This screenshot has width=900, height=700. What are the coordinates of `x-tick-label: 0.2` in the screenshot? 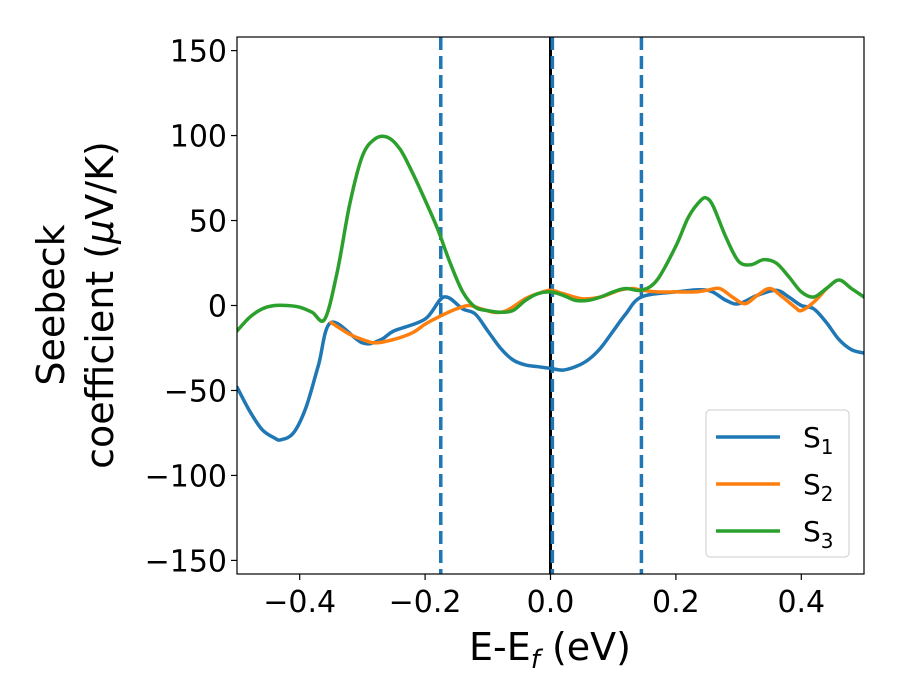 It's located at (676, 602).